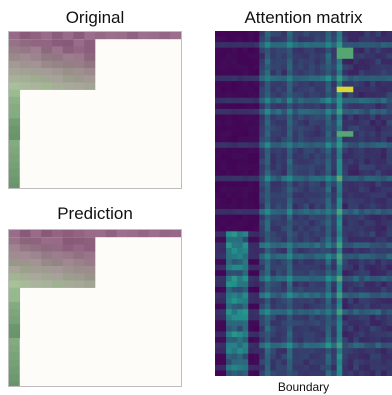 The image size is (392, 395). What do you see at coordinates (95, 213) in the screenshot?
I see `prediction-title: Prediction` at bounding box center [95, 213].